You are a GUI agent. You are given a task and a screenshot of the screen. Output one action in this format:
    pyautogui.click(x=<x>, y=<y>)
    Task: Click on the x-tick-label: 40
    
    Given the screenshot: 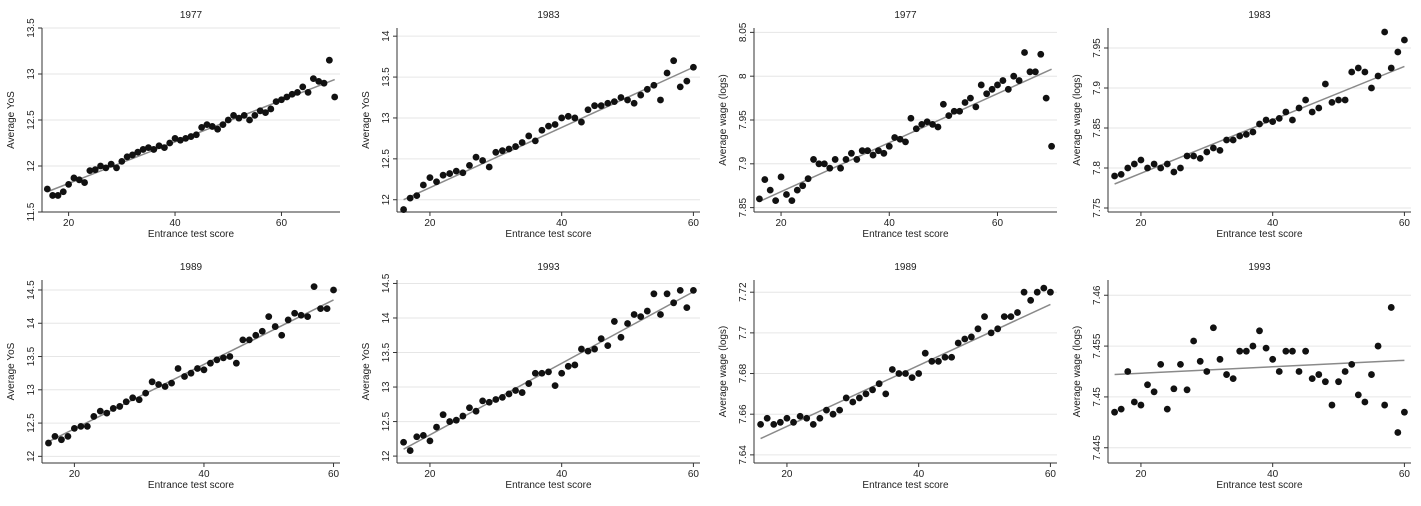 What is the action you would take?
    pyautogui.click(x=175, y=223)
    